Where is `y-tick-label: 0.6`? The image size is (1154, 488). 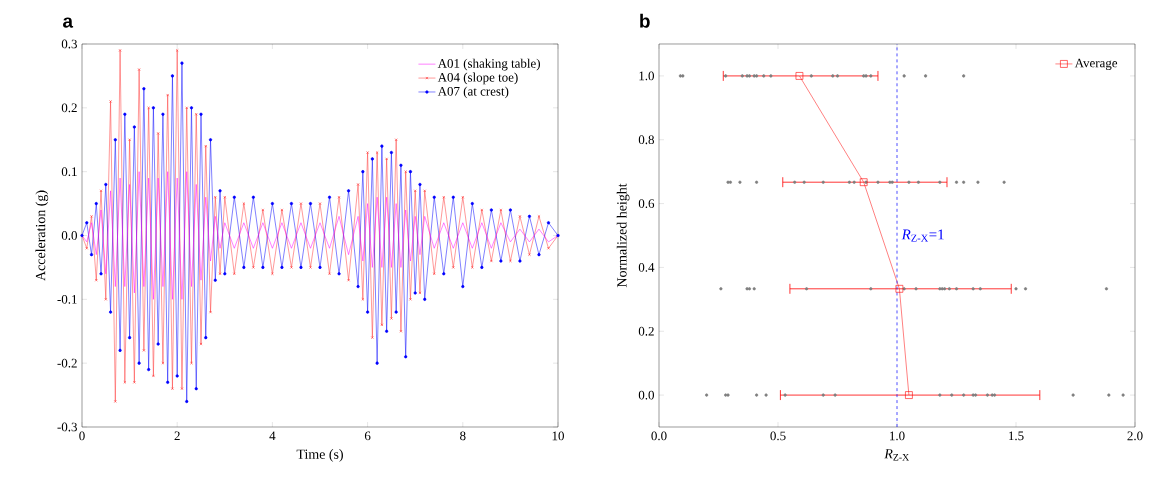
y-tick-label: 0.6 is located at coordinates (646, 203).